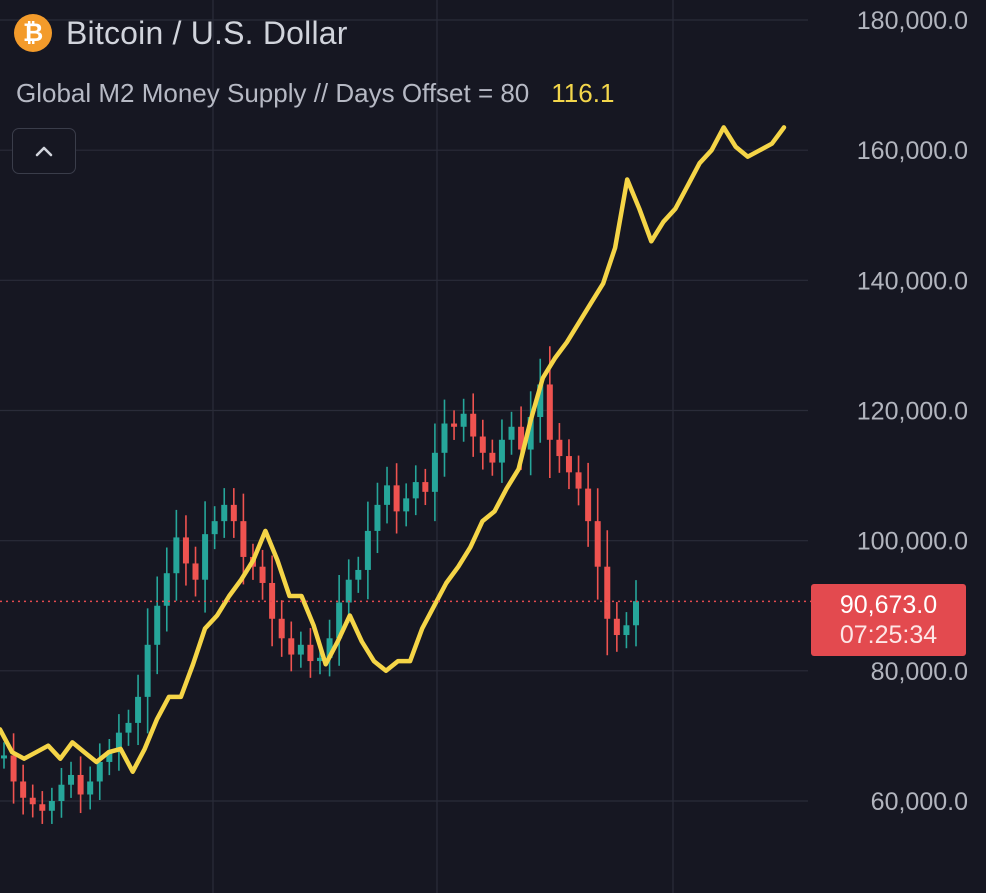 The width and height of the screenshot is (986, 893). What do you see at coordinates (919, 672) in the screenshot?
I see `y-tick-label: 80,000.0` at bounding box center [919, 672].